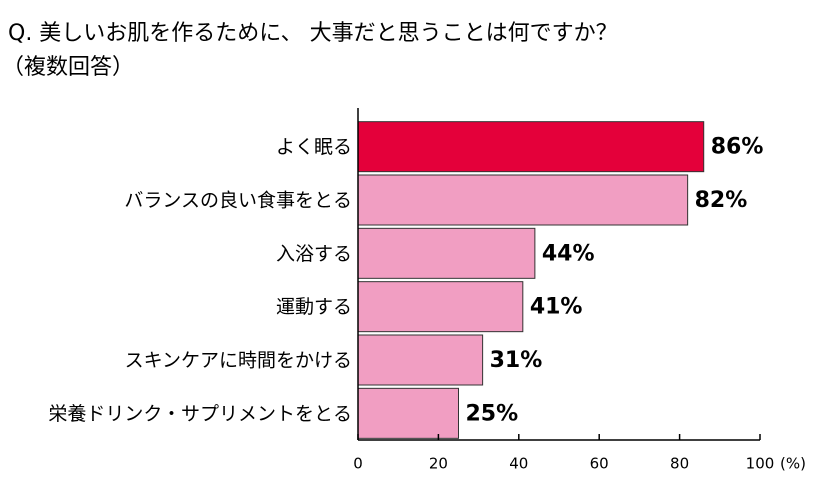 The image size is (826, 489). Describe the element at coordinates (313, 33) in the screenshot. I see `chart-title: Q. 美しいお肌を作るために、 大事だと思うことは何ですか？` at that location.